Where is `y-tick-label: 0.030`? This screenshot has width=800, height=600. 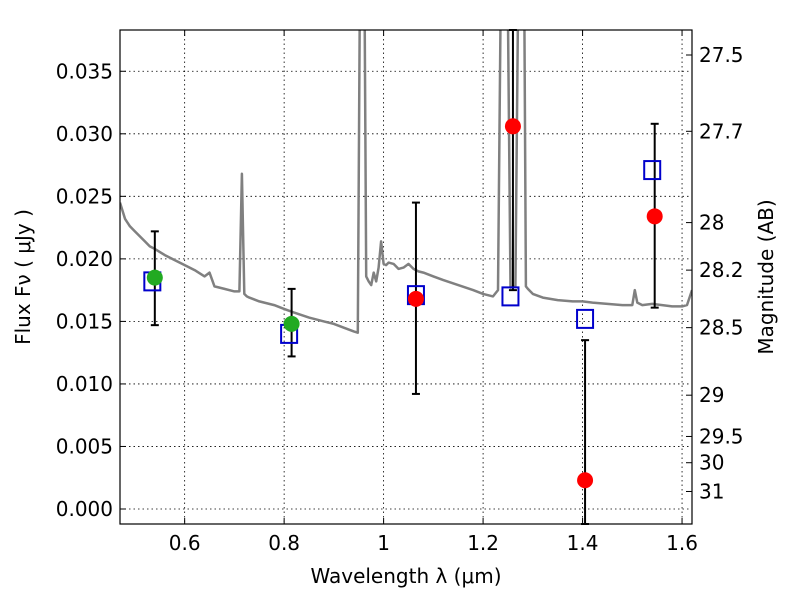
y-tick-label: 0.030 is located at coordinates (84, 134).